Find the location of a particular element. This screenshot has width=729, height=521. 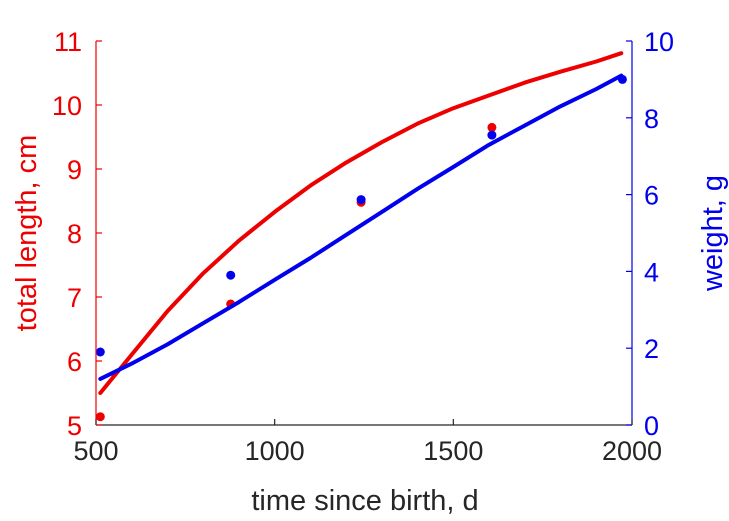

right-y-tick-label: 2 is located at coordinates (651, 349).